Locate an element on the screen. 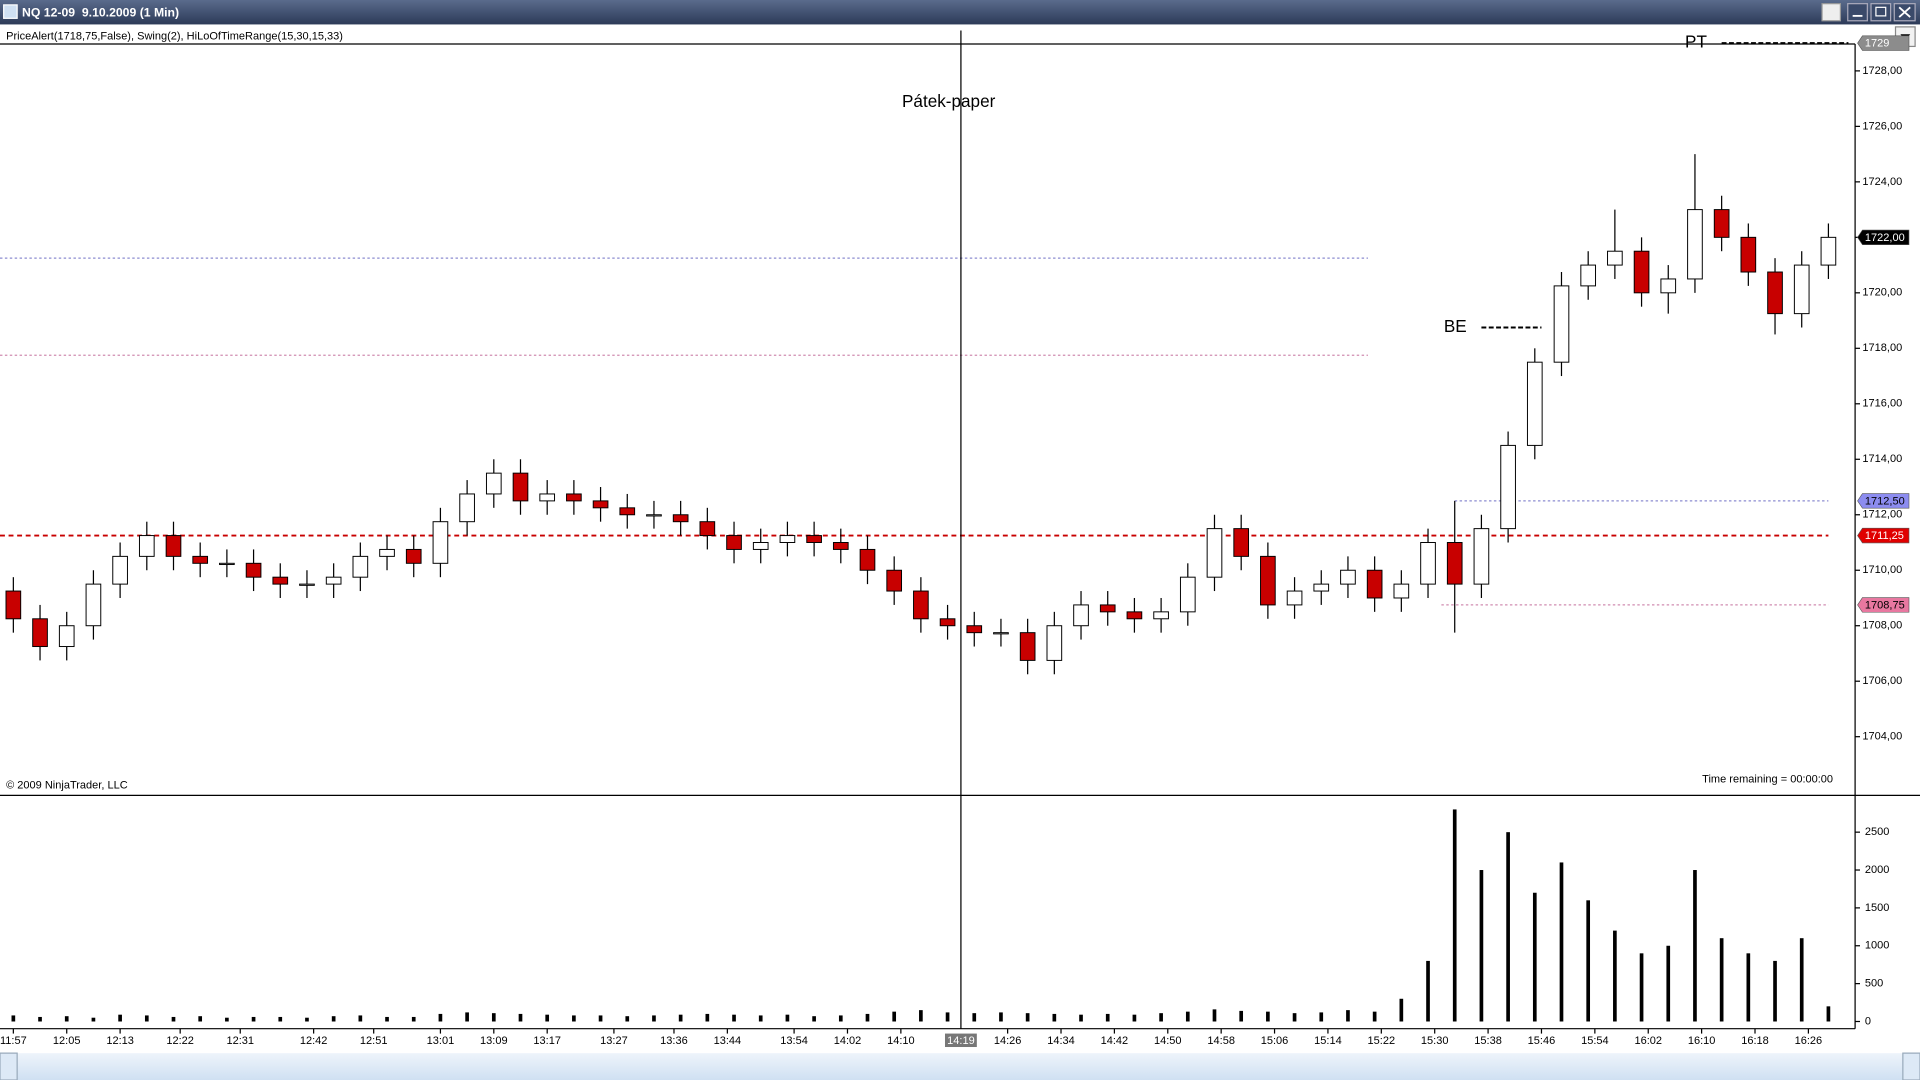 The height and width of the screenshot is (1080, 1920). x-tick-label: 14:58 is located at coordinates (1221, 1041).